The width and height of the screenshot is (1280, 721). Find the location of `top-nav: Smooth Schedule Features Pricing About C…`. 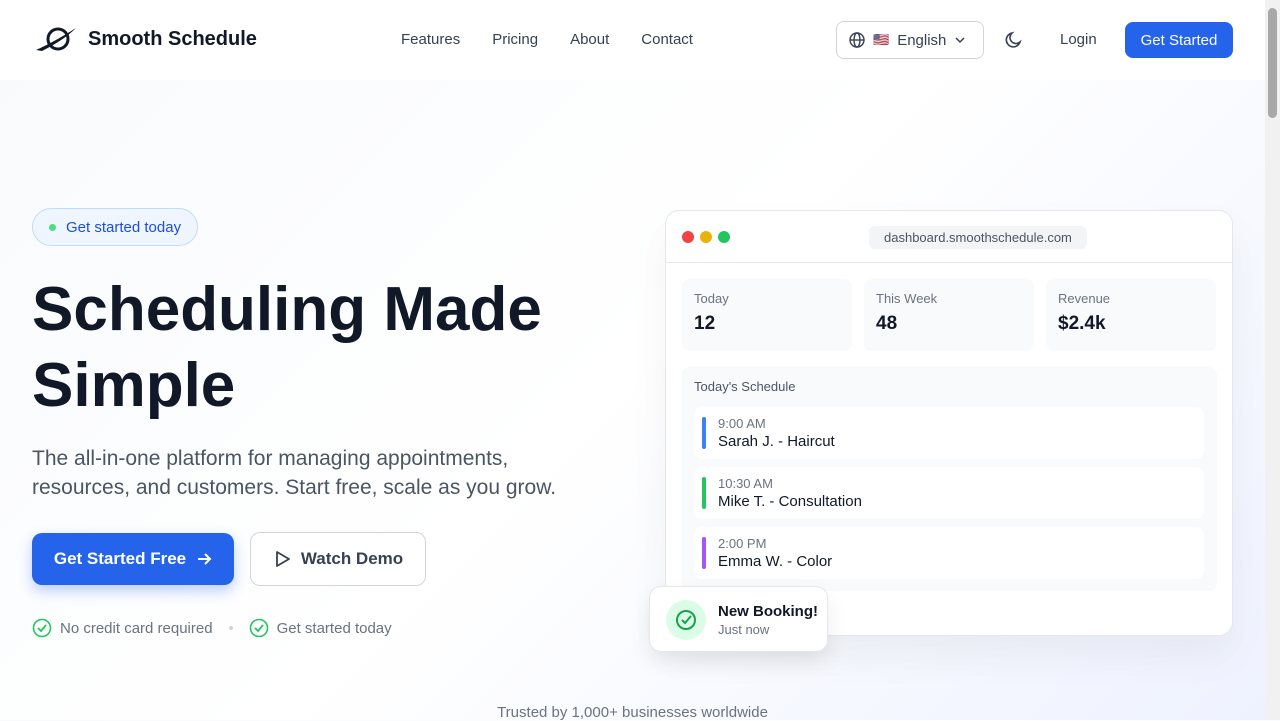

top-nav: Smooth Schedule Features Pricing About C… is located at coordinates (632, 40).